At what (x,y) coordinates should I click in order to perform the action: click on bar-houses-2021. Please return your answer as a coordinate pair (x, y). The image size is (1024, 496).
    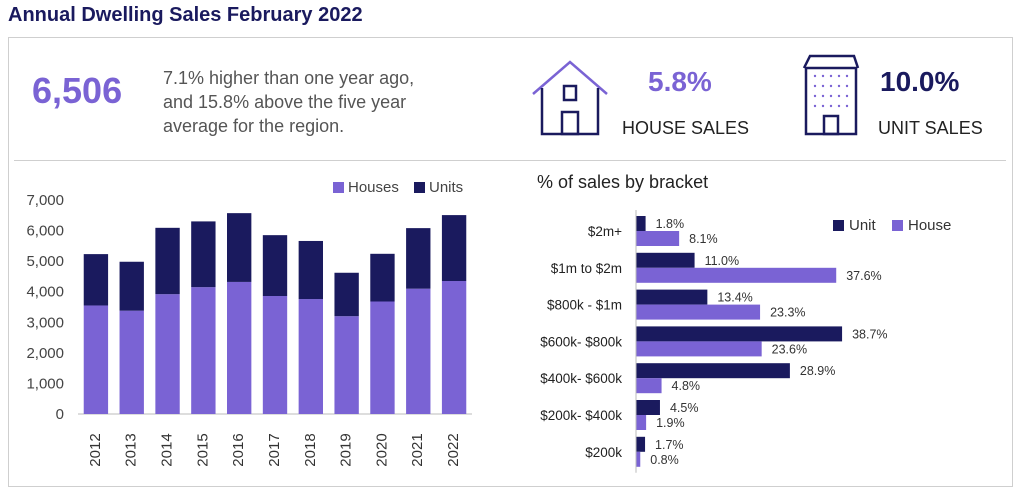
    Looking at the image, I should click on (418, 351).